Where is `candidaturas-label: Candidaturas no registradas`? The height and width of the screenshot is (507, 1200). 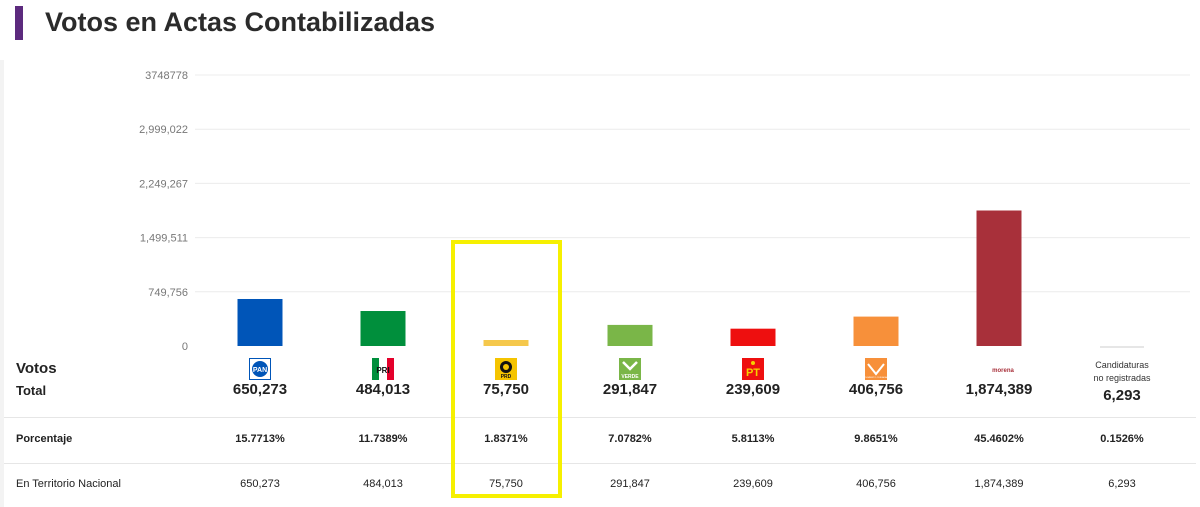
candidaturas-label: Candidaturas no registradas is located at coordinates (1122, 372).